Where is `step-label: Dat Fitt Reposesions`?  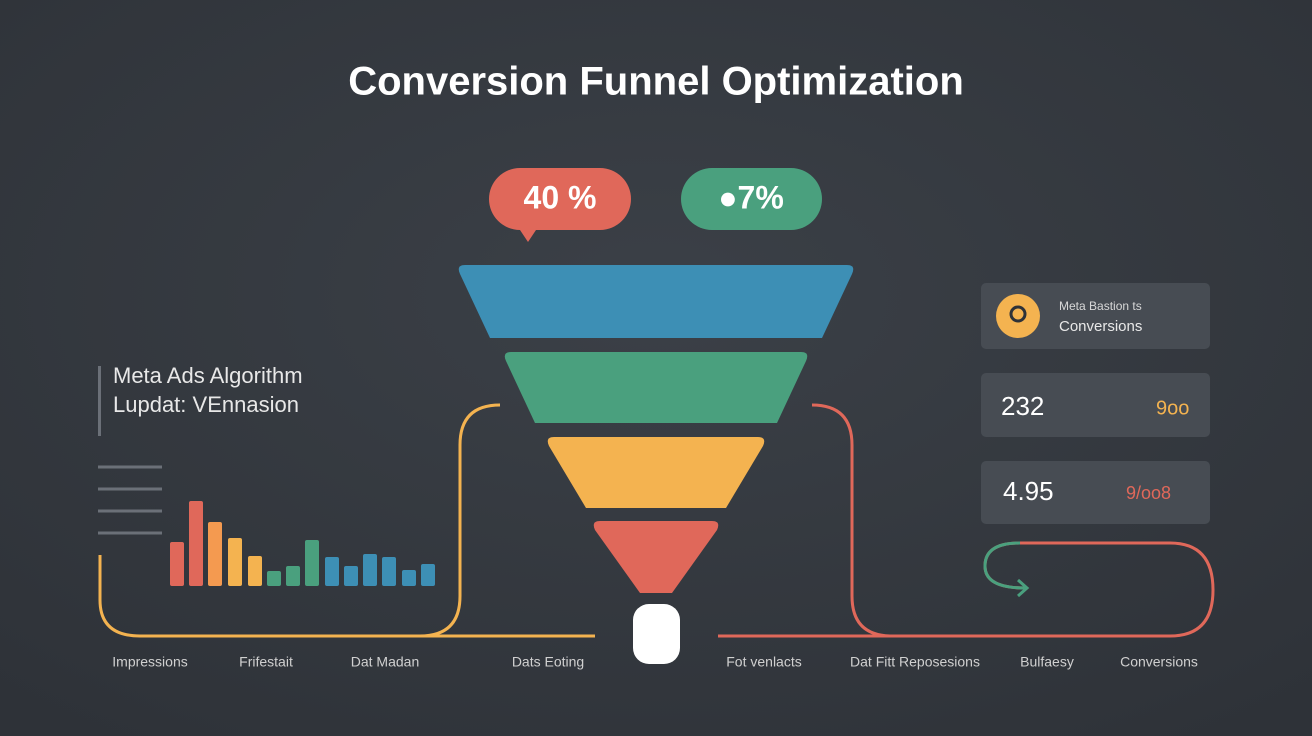
step-label: Dat Fitt Reposesions is located at coordinates (915, 662).